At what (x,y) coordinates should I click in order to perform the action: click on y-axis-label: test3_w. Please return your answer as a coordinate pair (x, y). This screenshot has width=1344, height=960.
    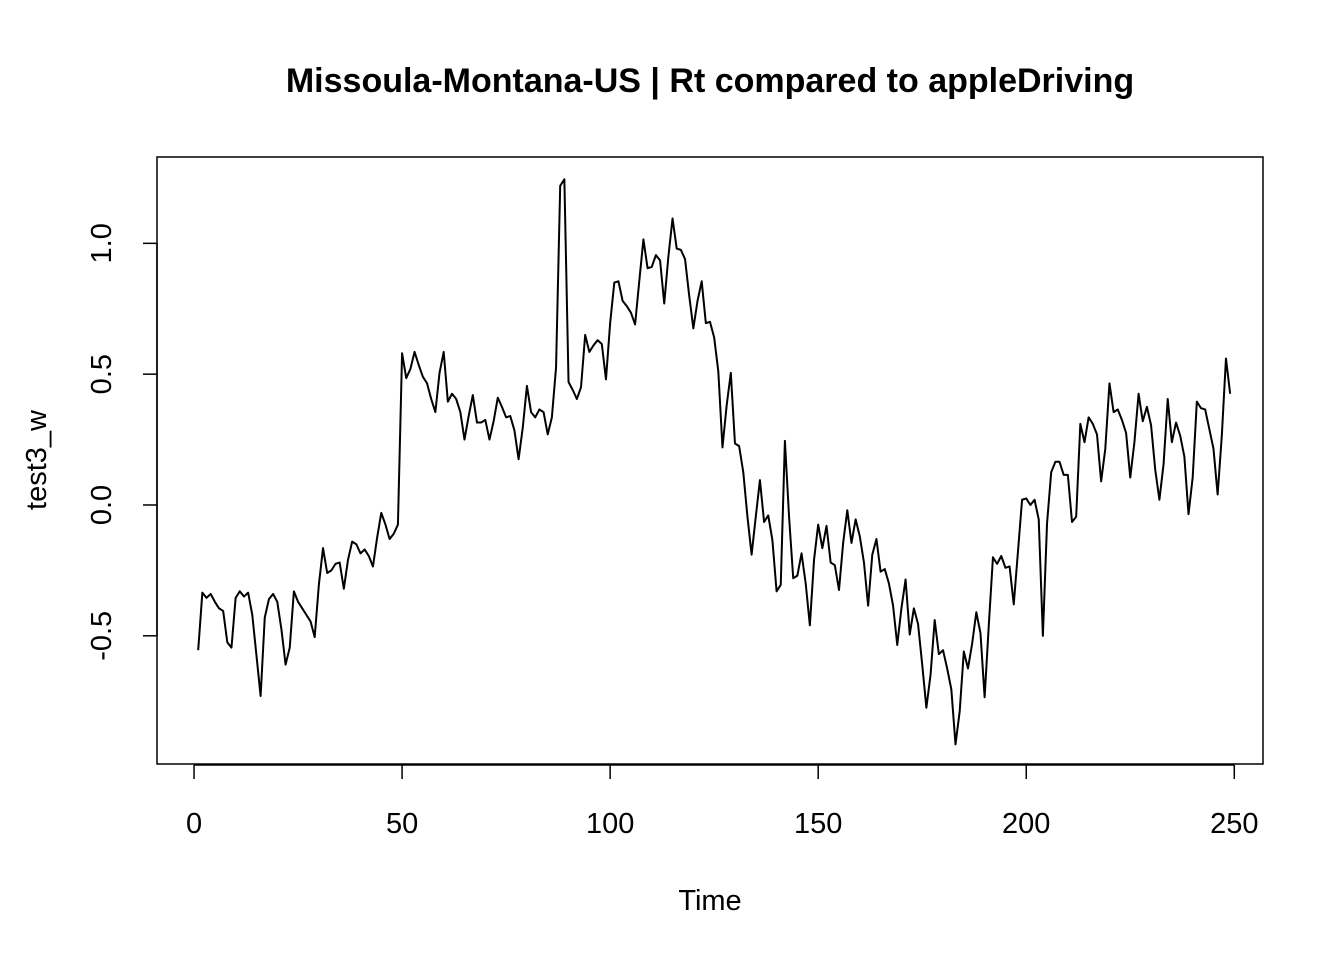
    Looking at the image, I should click on (37, 459).